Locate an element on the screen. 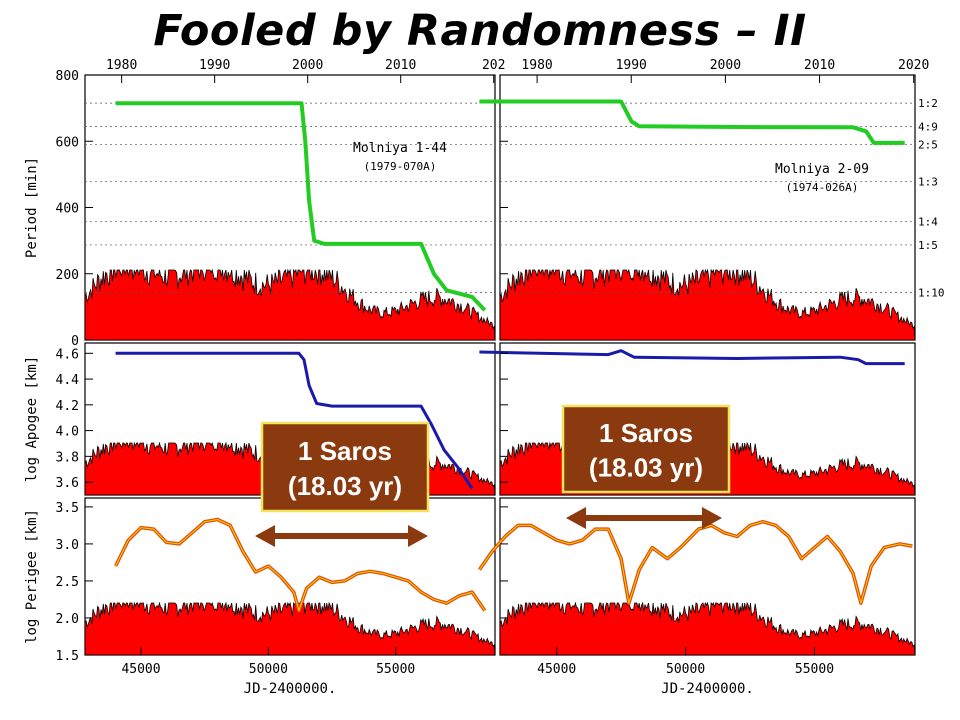  y-tick-label: 4.4 is located at coordinates (68, 380).